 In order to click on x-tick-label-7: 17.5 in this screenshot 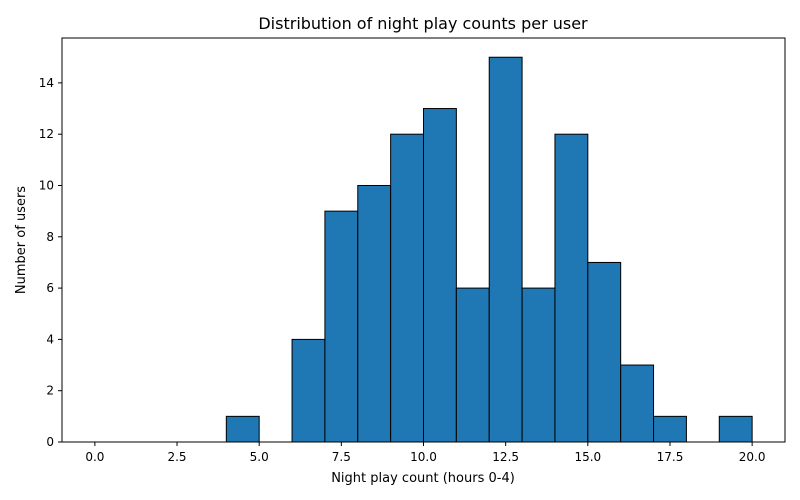, I will do `click(670, 457)`.